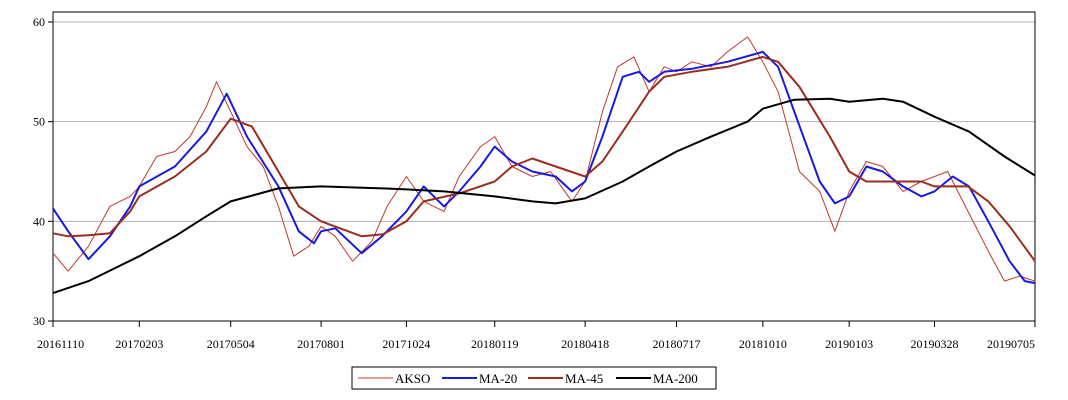 The image size is (1068, 400). Describe the element at coordinates (934, 344) in the screenshot. I see `x-tick-label: 20190328` at that location.